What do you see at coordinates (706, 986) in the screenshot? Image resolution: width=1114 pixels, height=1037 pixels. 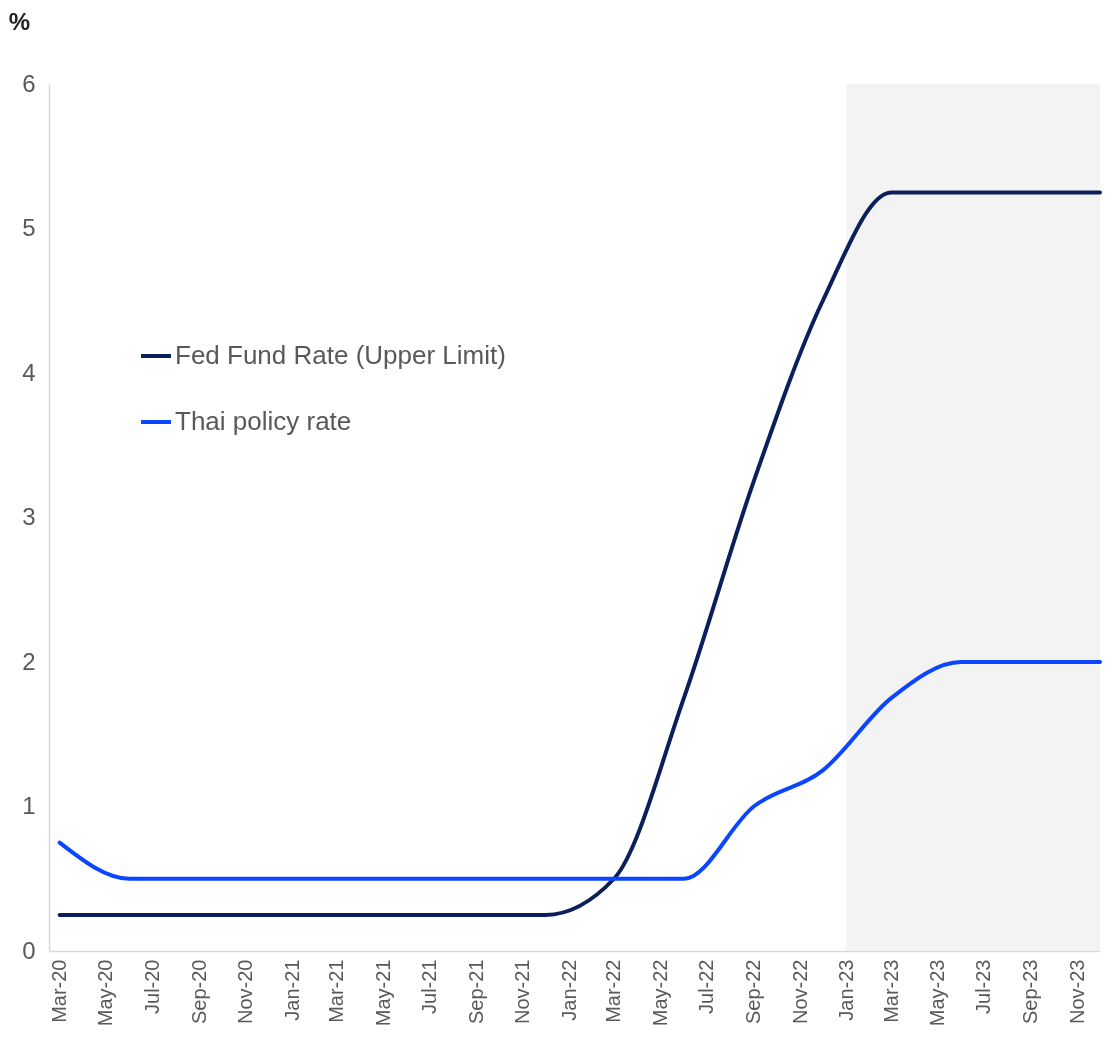 I see `x-tick-label: Jul-22` at bounding box center [706, 986].